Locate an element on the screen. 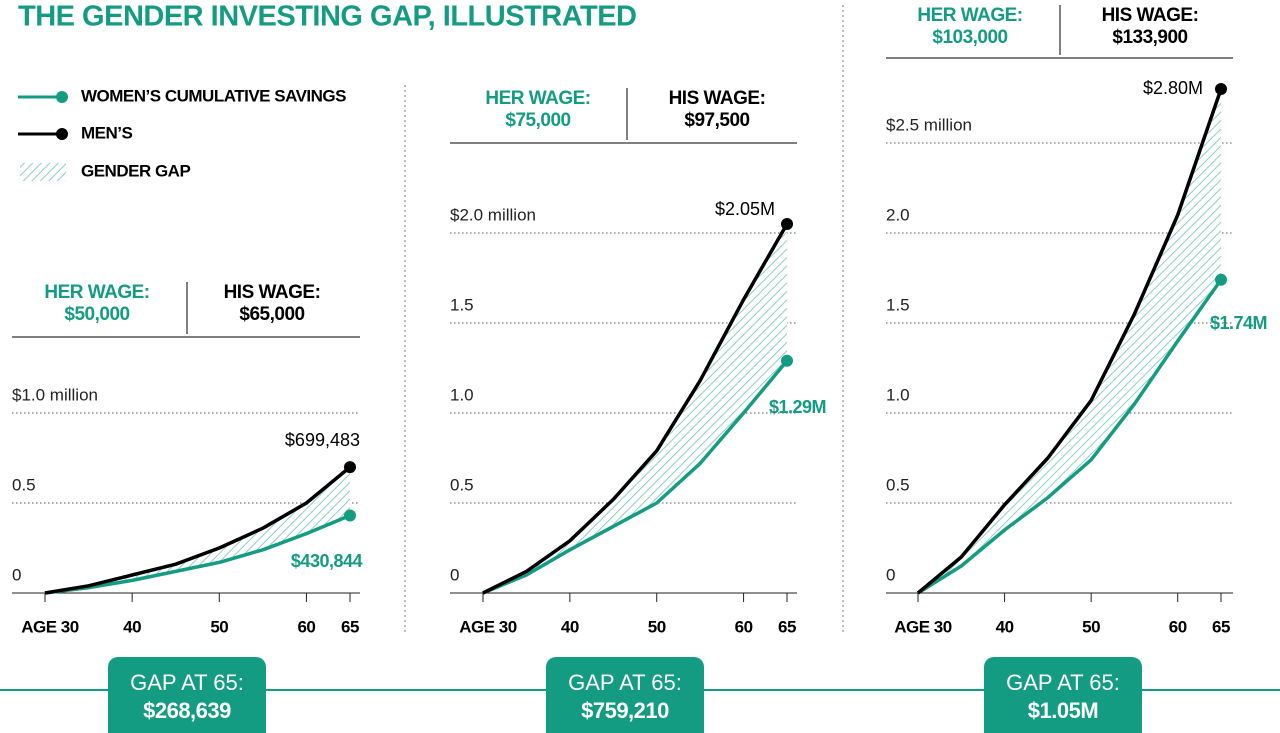 Image resolution: width=1280 pixels, height=733 pixels. wage-value: $65,000 is located at coordinates (271, 314).